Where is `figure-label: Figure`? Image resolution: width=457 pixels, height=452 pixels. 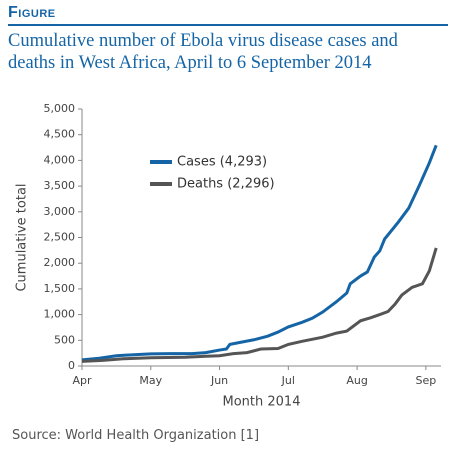
figure-label: Figure is located at coordinates (32, 12).